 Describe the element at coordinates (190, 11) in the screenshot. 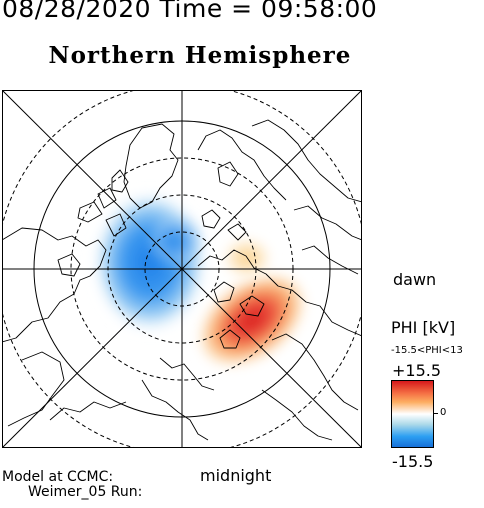

I see `header-datetime: 08/28/2020 Time = 09:58:00` at that location.